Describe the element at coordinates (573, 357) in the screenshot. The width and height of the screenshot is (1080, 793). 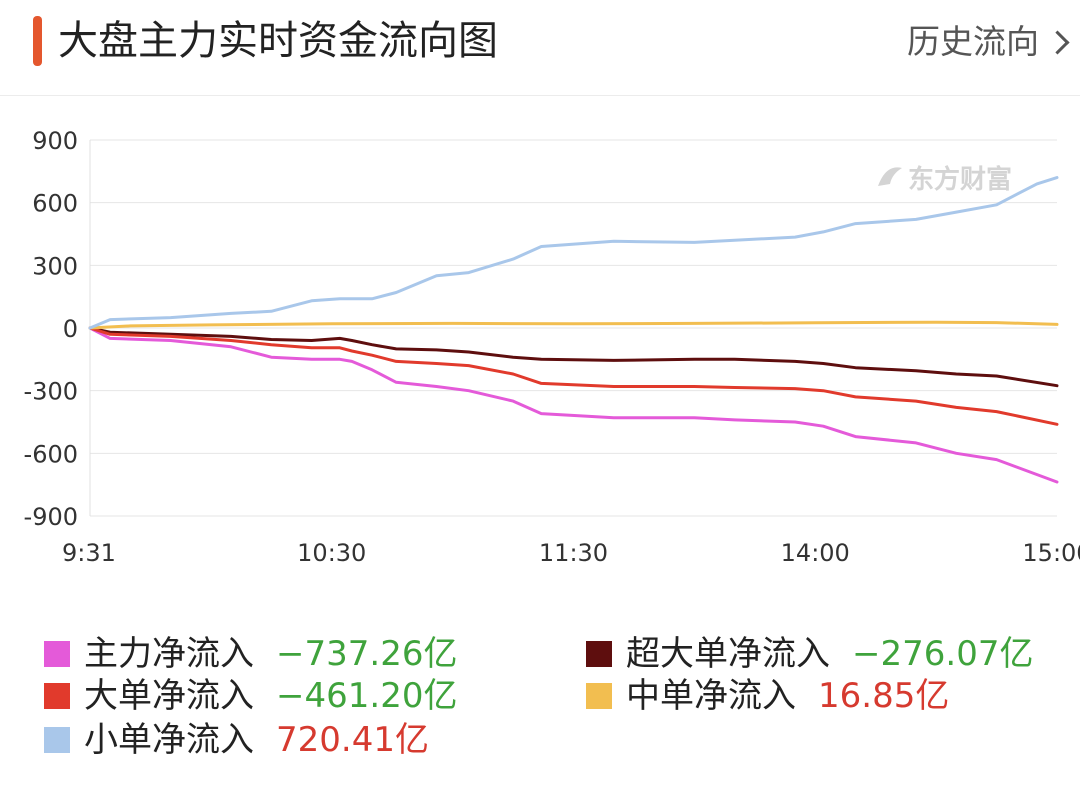
I see `series-line-超大单净流入` at that location.